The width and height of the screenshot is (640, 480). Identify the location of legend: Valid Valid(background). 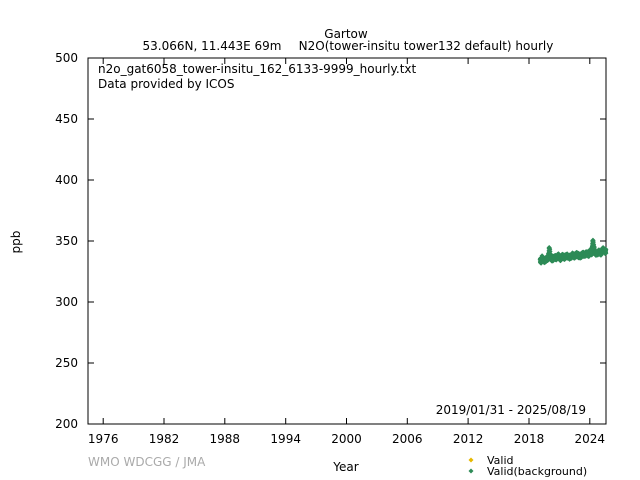
(527, 466).